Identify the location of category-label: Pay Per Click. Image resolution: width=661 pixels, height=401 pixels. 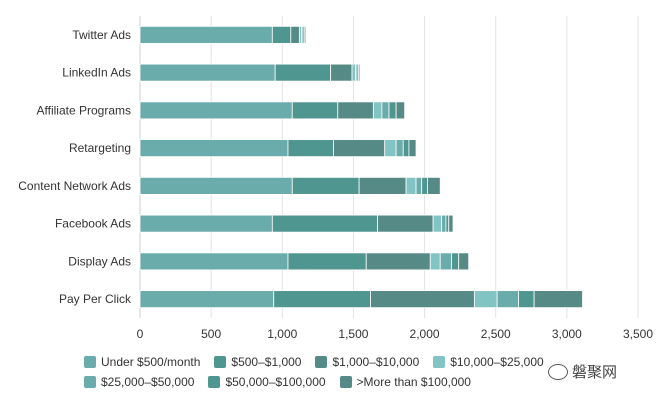
(95, 299).